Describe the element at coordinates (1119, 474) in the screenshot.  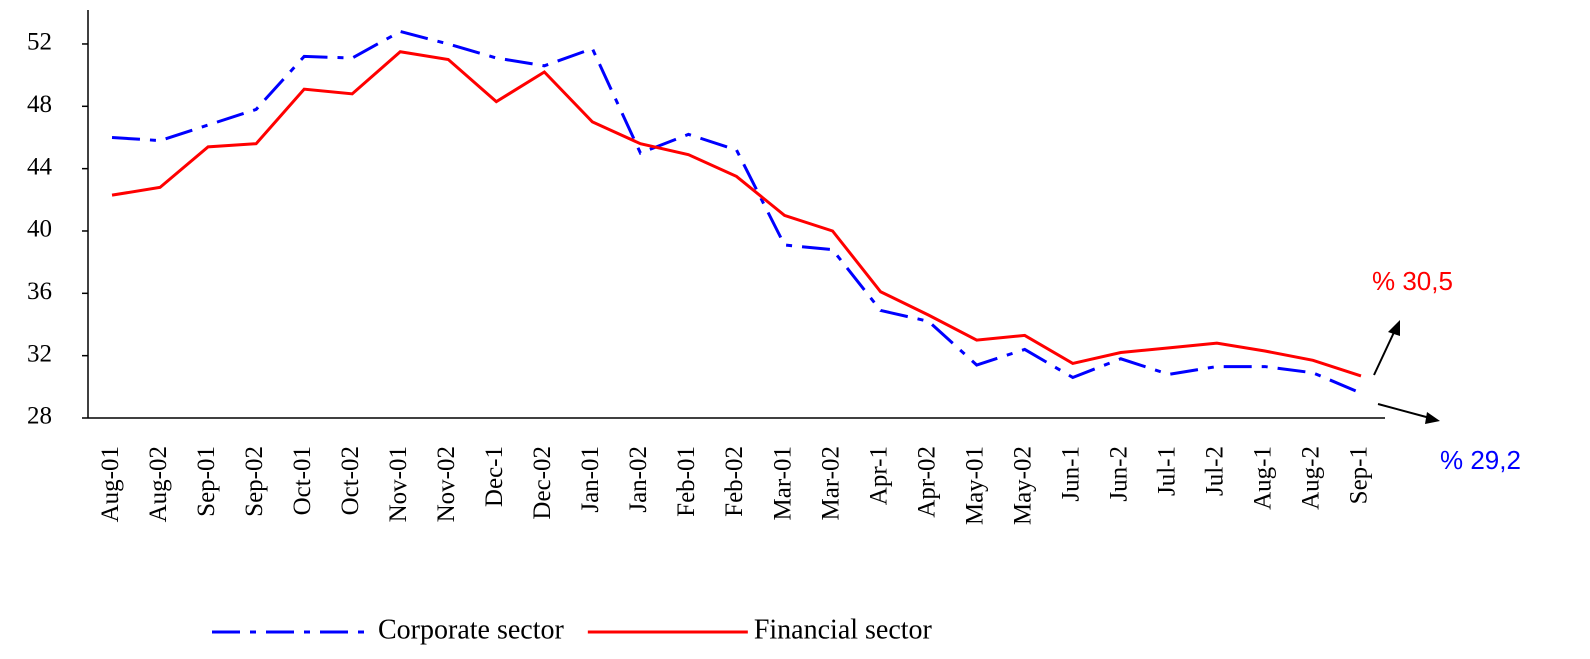
I see `x-tick-label: Jun-2` at that location.